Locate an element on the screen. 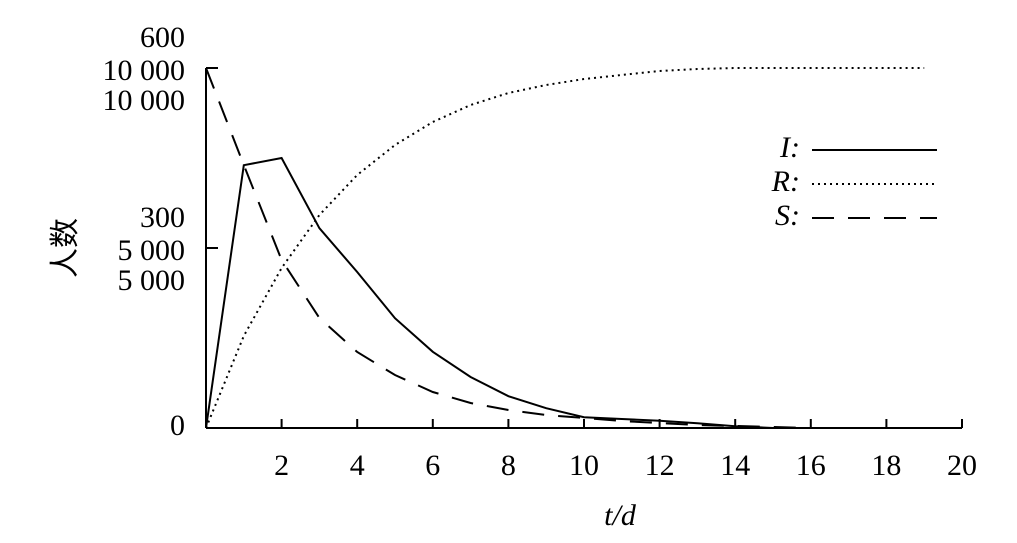  y-tick-label: 300 is located at coordinates (162, 217).